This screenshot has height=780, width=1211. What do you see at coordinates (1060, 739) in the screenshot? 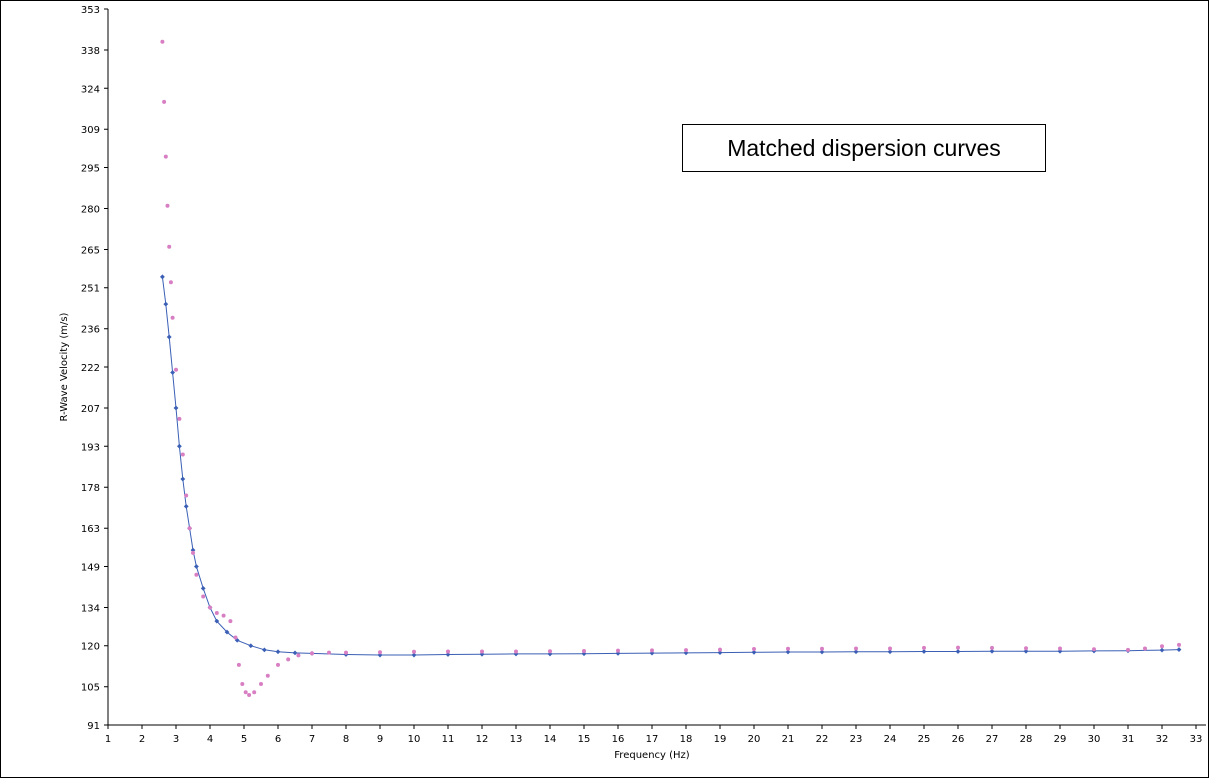
I see `x-tick-label: 29` at bounding box center [1060, 739].